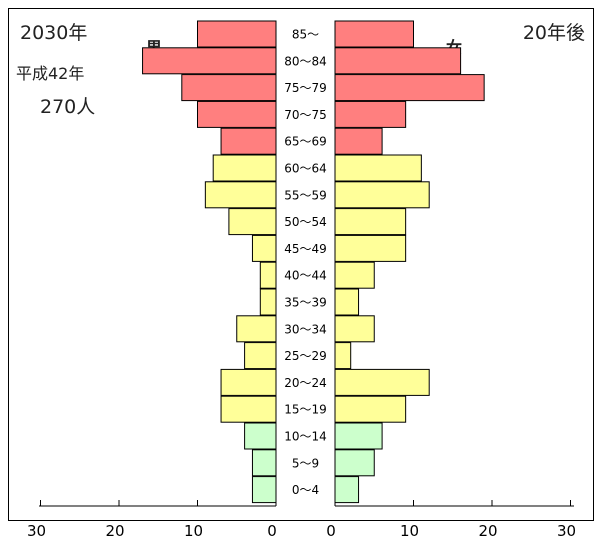 This screenshot has height=555, width=603. I want to click on male-axis-tick-label: 10, so click(193, 531).